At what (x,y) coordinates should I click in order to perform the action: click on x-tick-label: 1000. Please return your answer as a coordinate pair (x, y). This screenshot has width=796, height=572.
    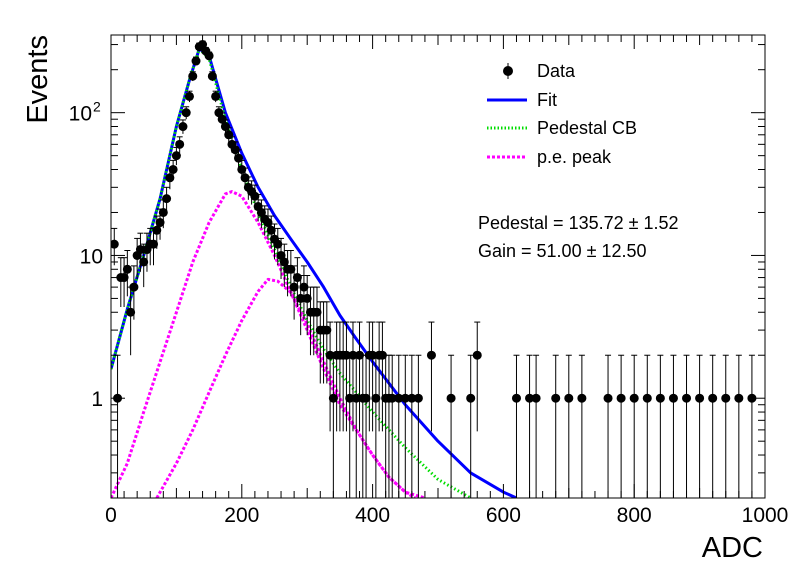
    Looking at the image, I should click on (765, 515).